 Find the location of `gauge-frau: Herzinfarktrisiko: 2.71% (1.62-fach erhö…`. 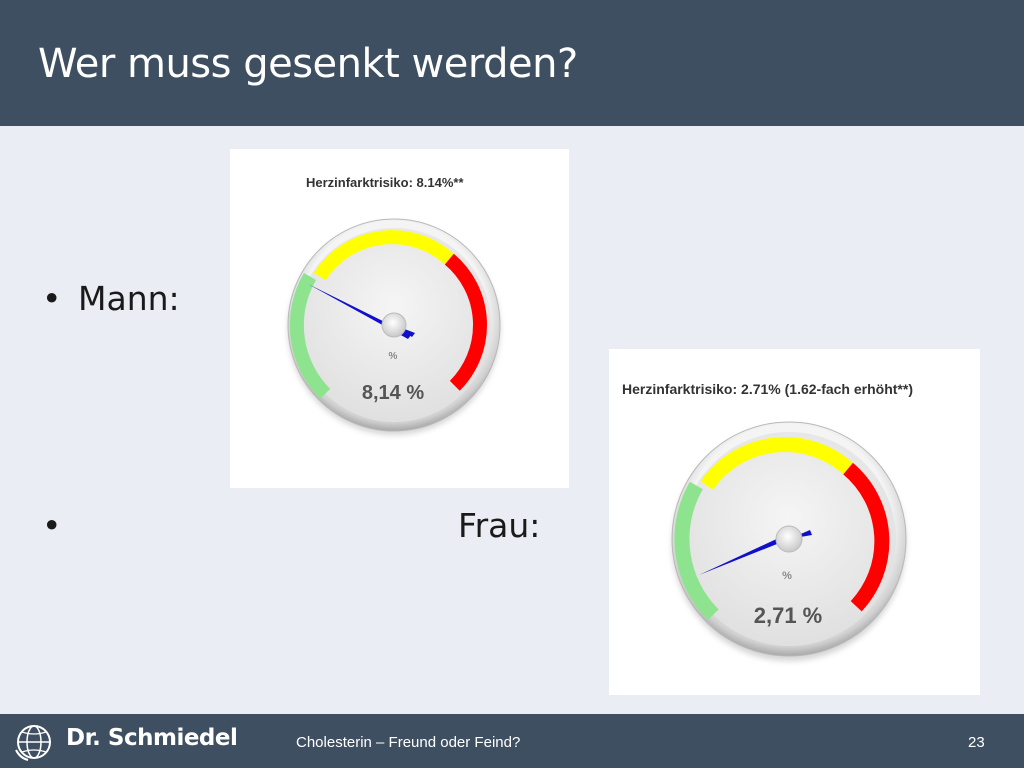

gauge-frau: Herzinfarktrisiko: 2.71% (1.62-fach erhö… is located at coordinates (767, 521).